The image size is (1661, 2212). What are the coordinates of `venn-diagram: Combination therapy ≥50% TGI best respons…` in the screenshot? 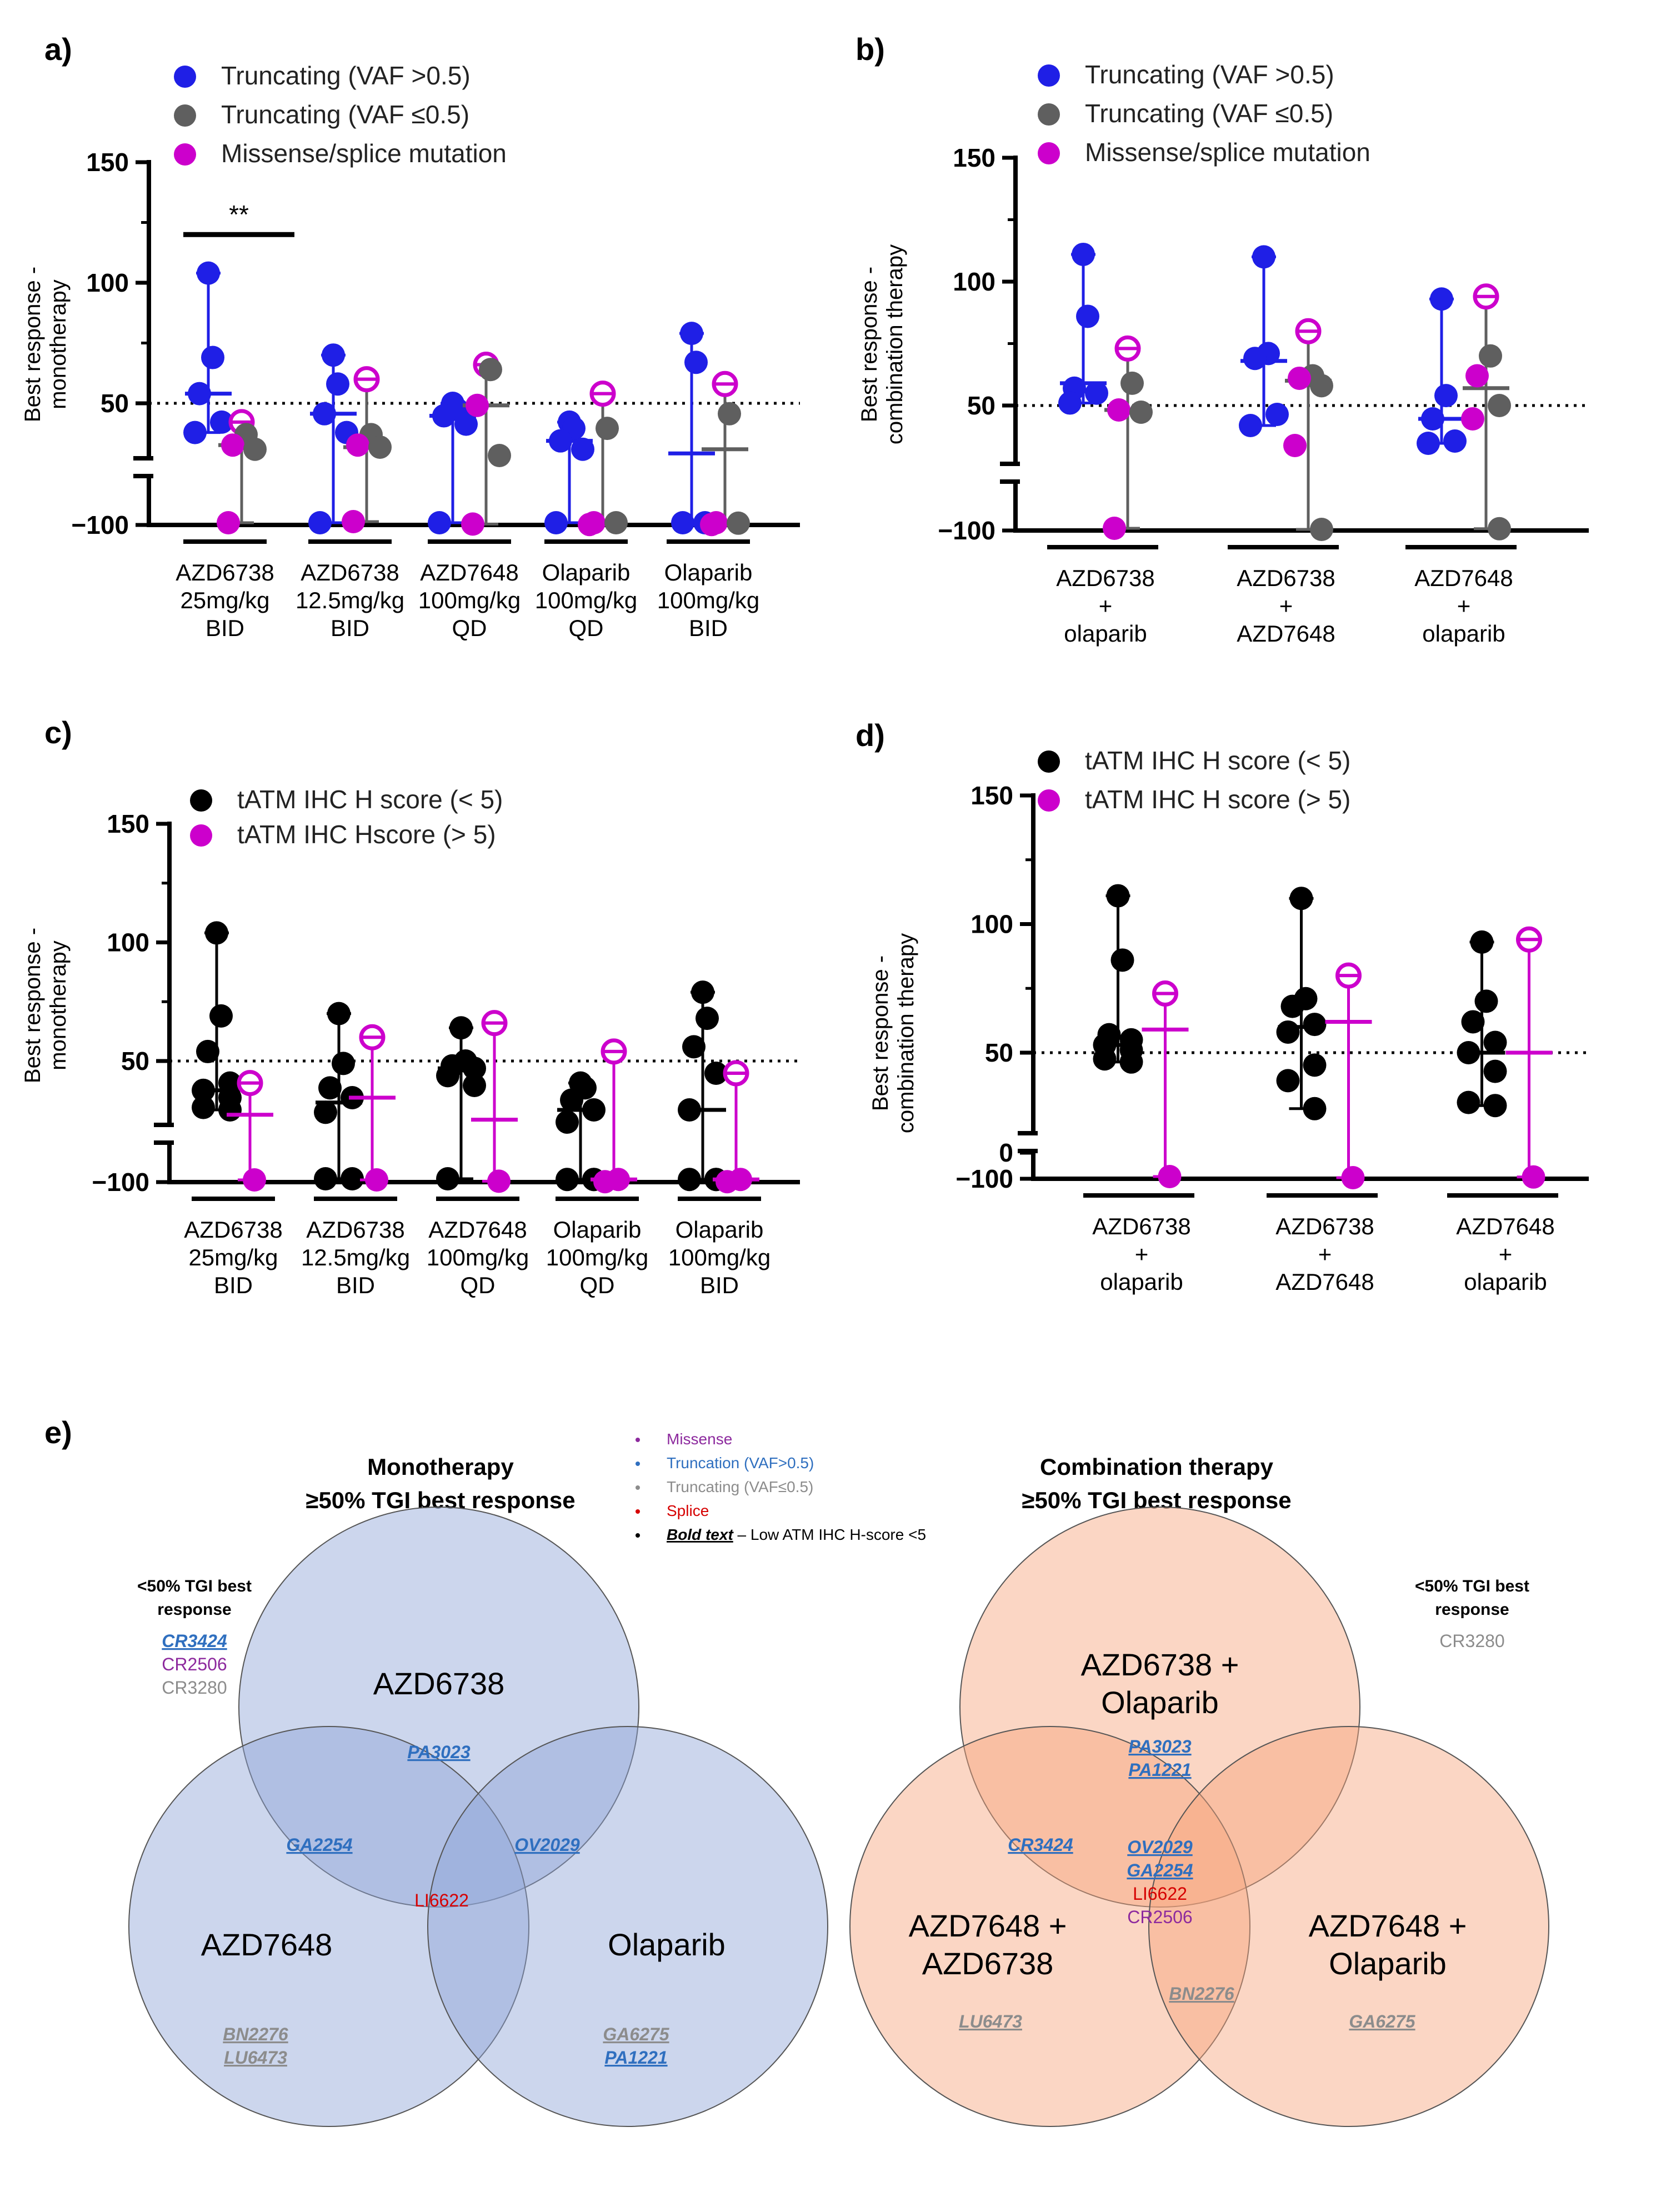 It's located at (1199, 1790).